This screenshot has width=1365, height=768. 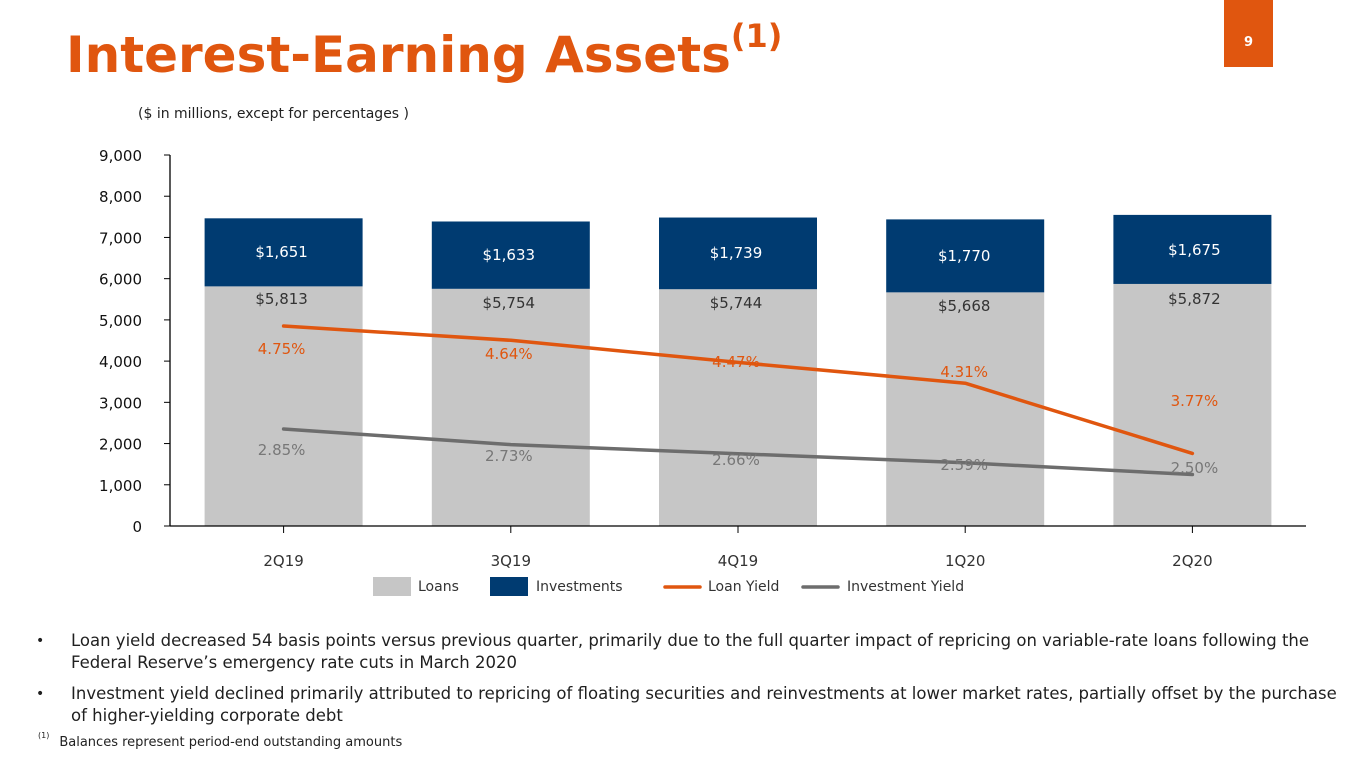 What do you see at coordinates (511, 561) in the screenshot?
I see `x-tick-label: 3Q19` at bounding box center [511, 561].